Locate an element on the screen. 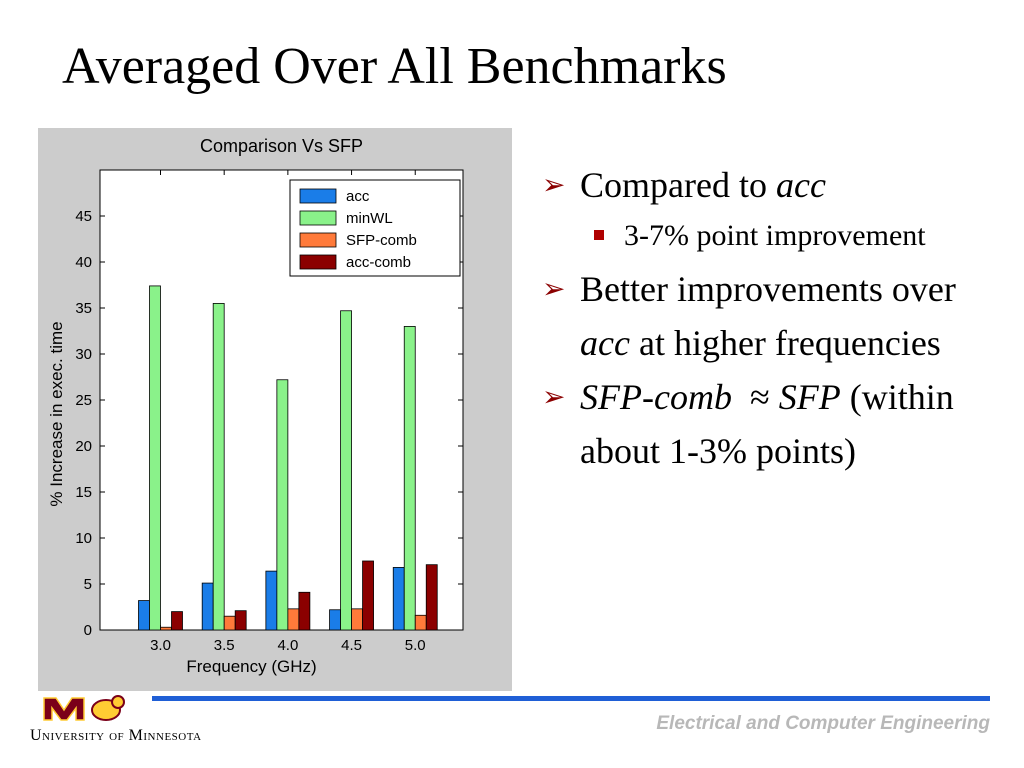 The image size is (1024, 768). x-tick-label: 3.0 is located at coordinates (160, 645).